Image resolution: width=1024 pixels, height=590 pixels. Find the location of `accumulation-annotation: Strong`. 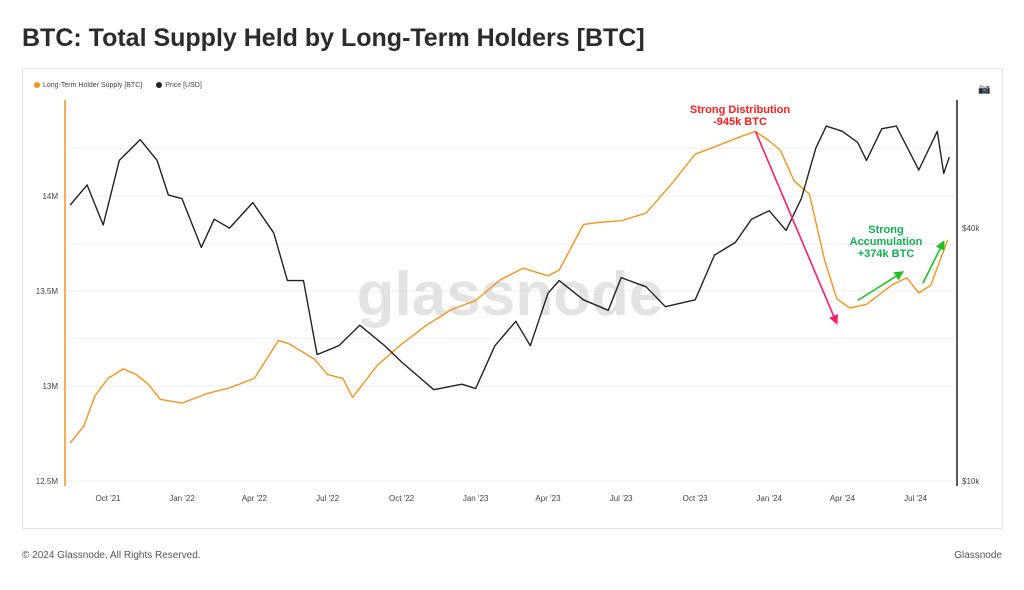

accumulation-annotation: Strong is located at coordinates (885, 230).